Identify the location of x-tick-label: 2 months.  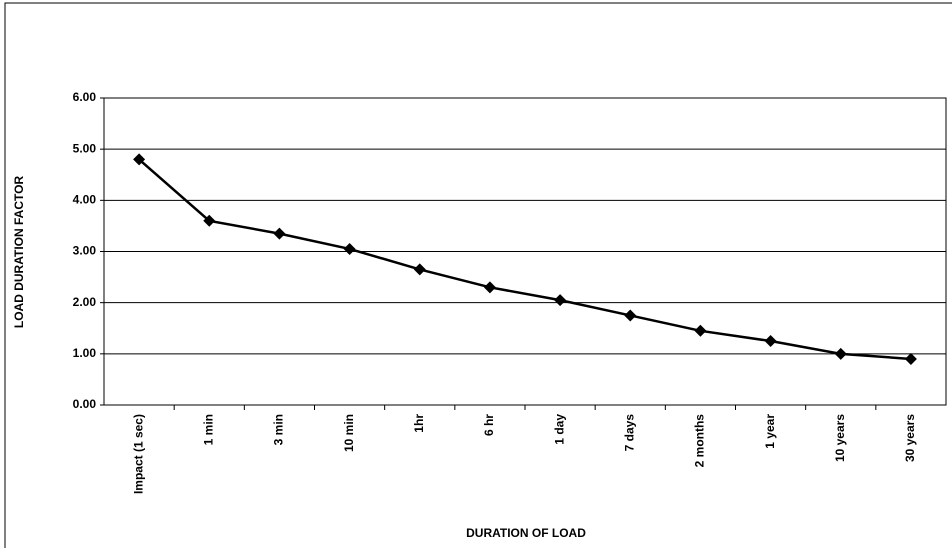
(700, 441).